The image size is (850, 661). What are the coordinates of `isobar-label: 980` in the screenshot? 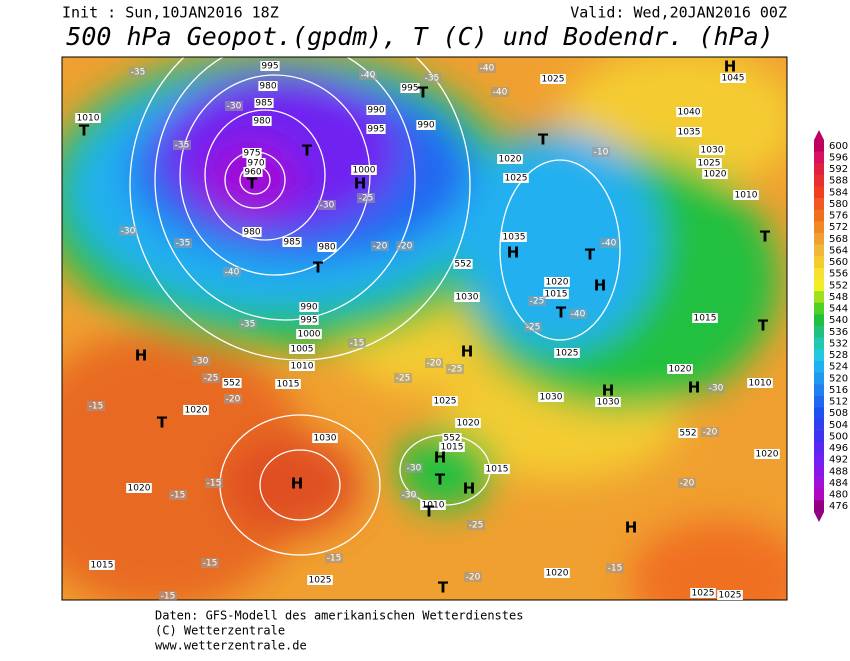 It's located at (251, 233).